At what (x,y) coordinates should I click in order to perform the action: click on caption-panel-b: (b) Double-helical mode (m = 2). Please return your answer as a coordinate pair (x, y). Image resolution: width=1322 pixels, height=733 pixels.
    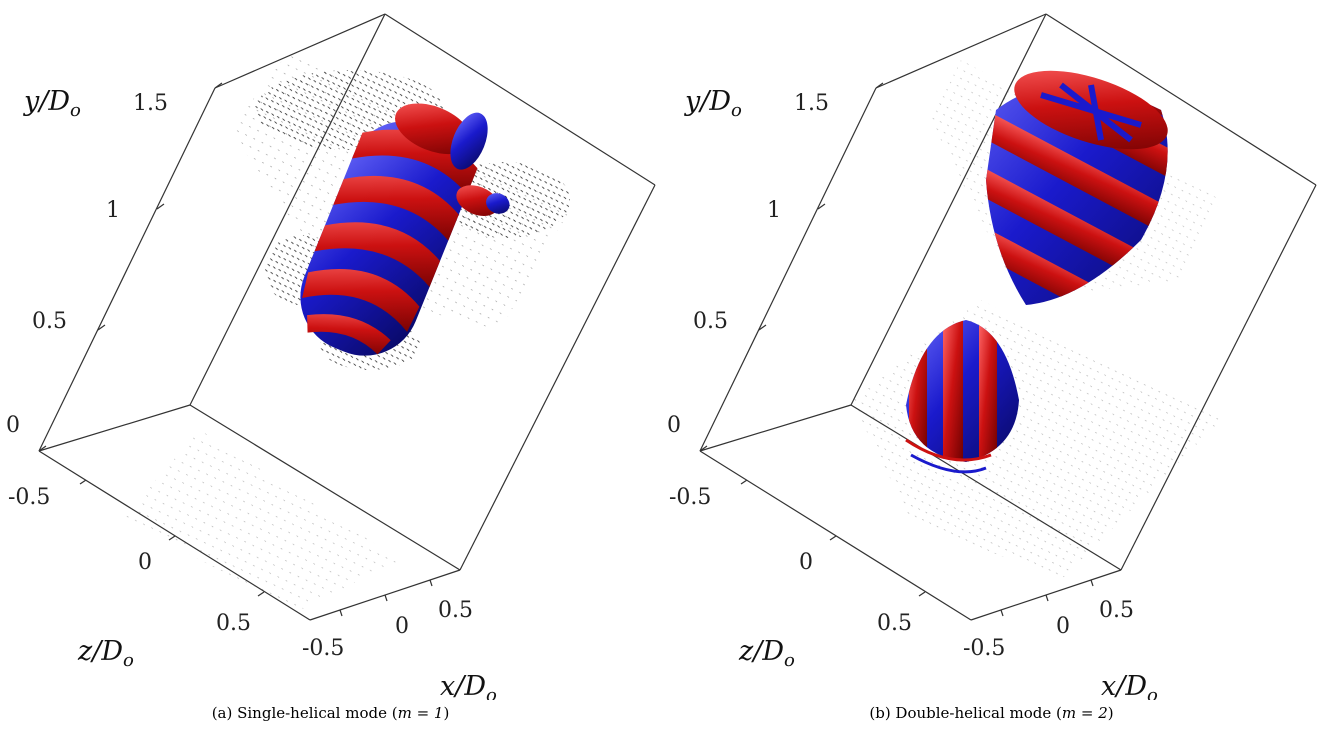
    Looking at the image, I should click on (991, 713).